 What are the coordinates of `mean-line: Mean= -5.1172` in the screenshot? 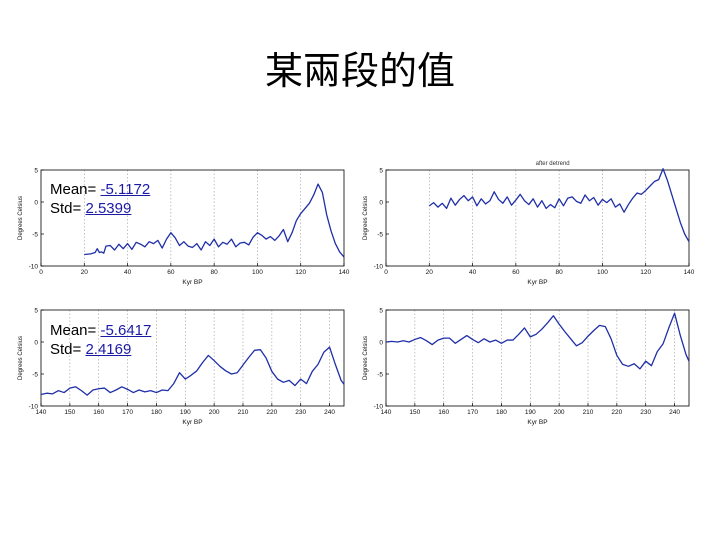 It's located at (100, 189).